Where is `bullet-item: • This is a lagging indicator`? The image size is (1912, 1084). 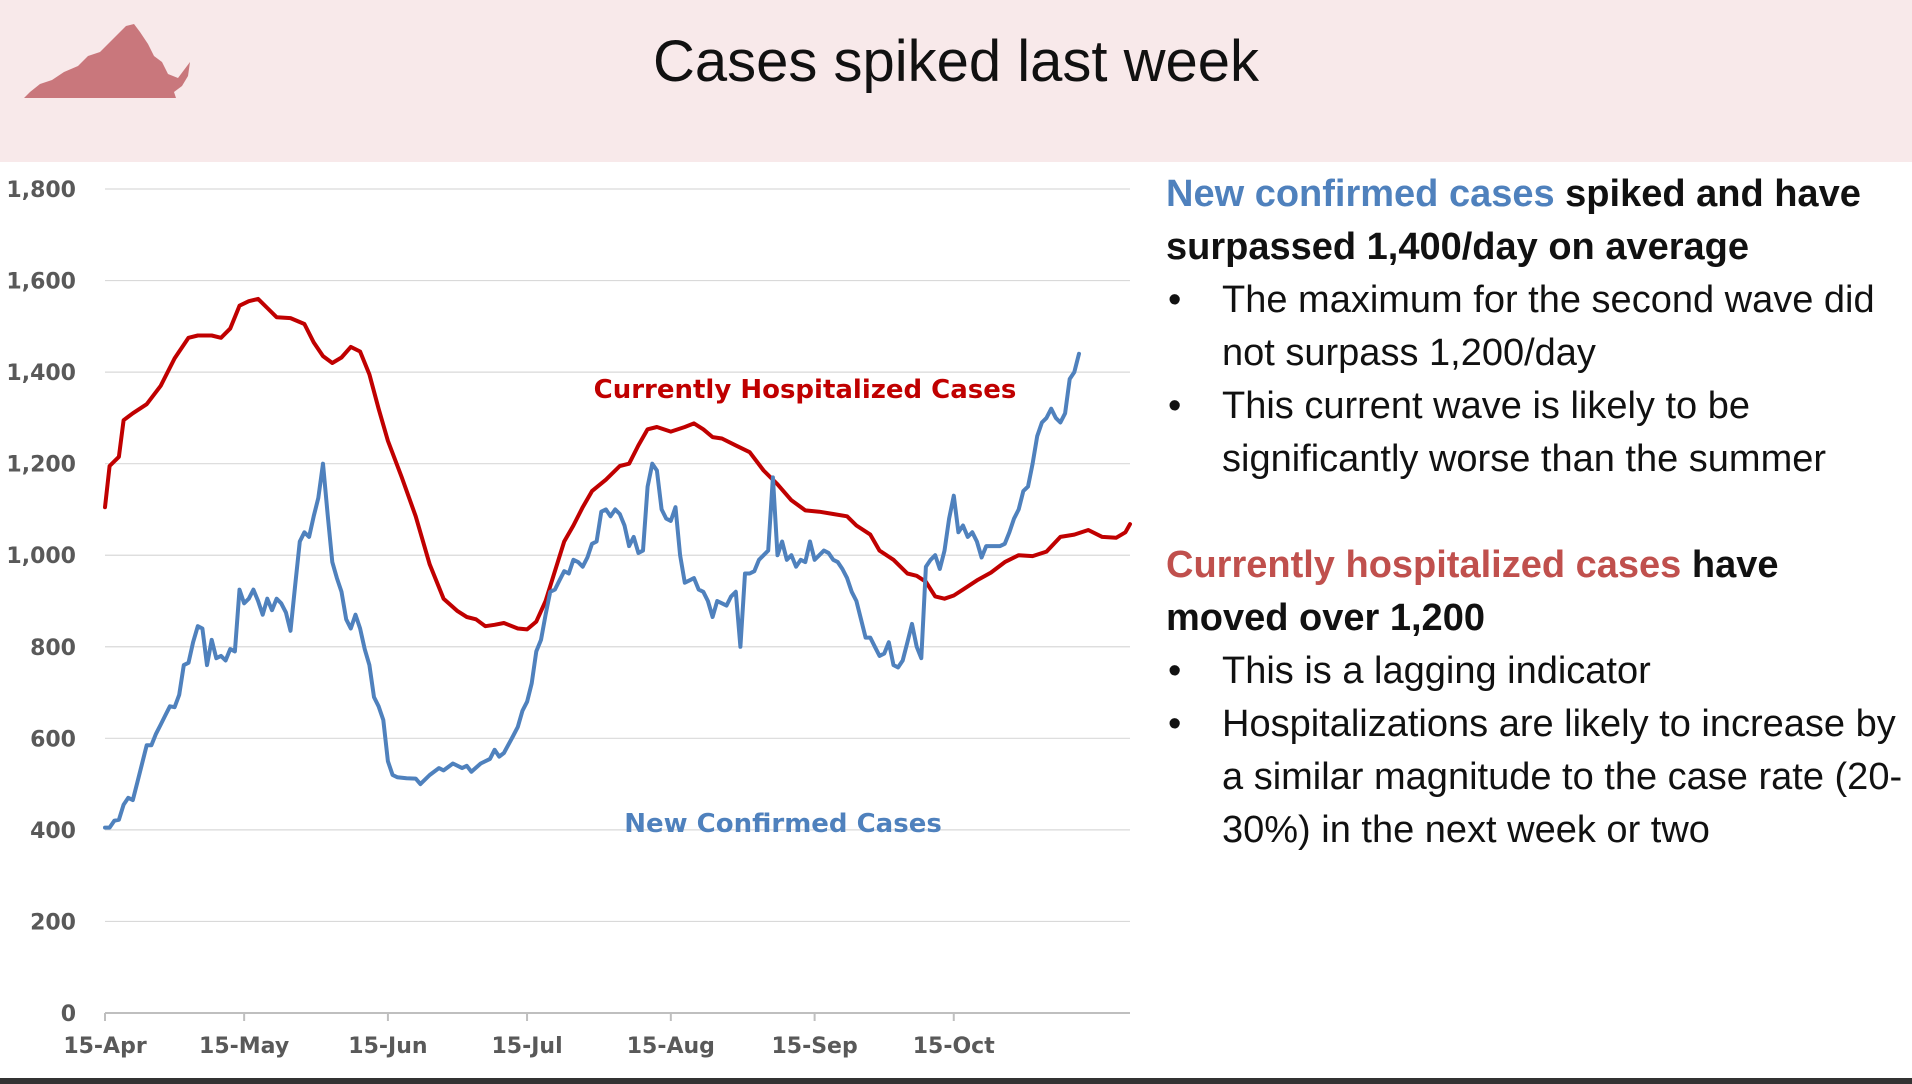
bullet-item: • This is a lagging indicator is located at coordinates (1536, 671).